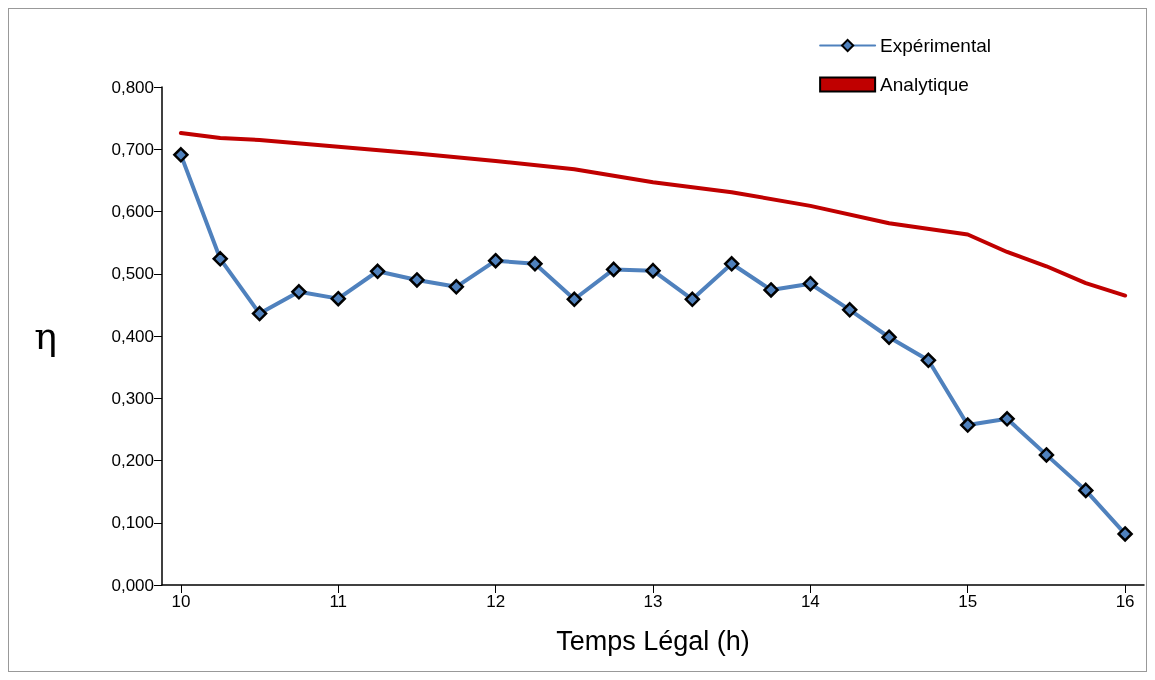  I want to click on y-tick-label: 0,000, so click(132, 585).